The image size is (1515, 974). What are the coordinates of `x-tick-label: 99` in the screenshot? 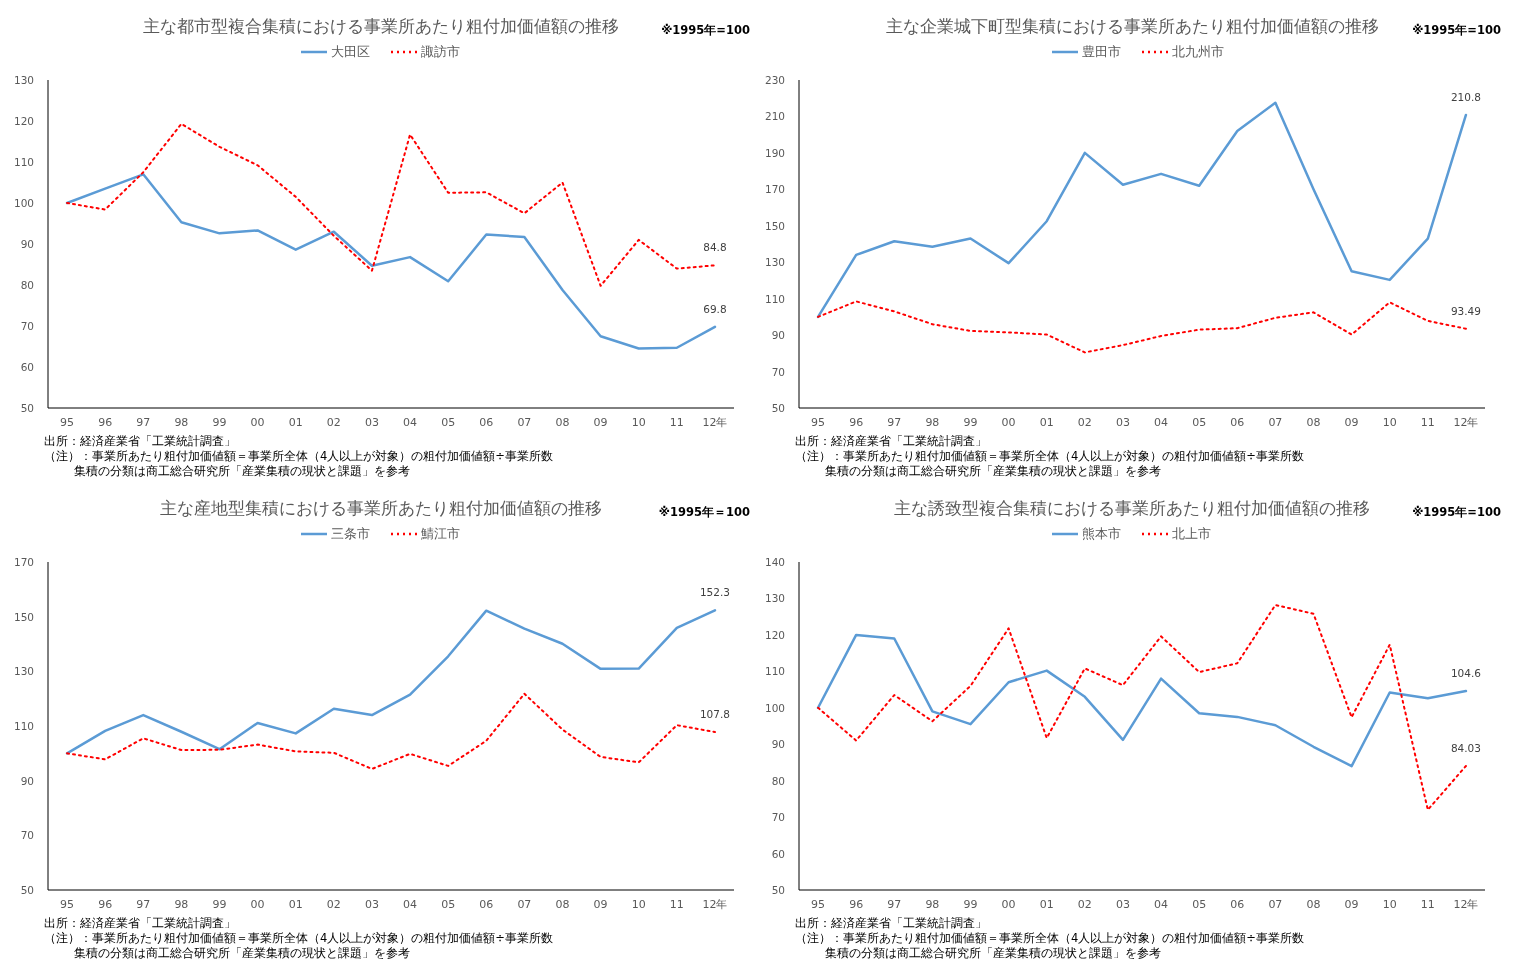 It's located at (970, 904).